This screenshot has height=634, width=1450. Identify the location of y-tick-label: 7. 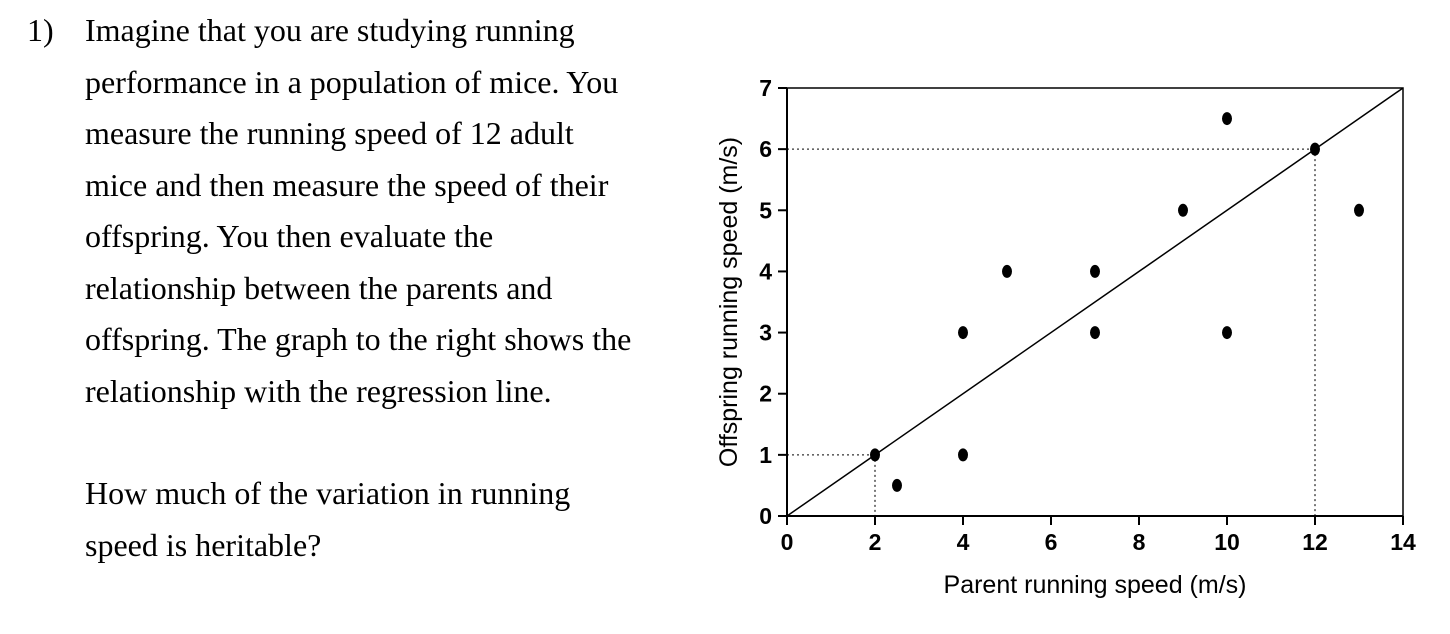
(765, 88).